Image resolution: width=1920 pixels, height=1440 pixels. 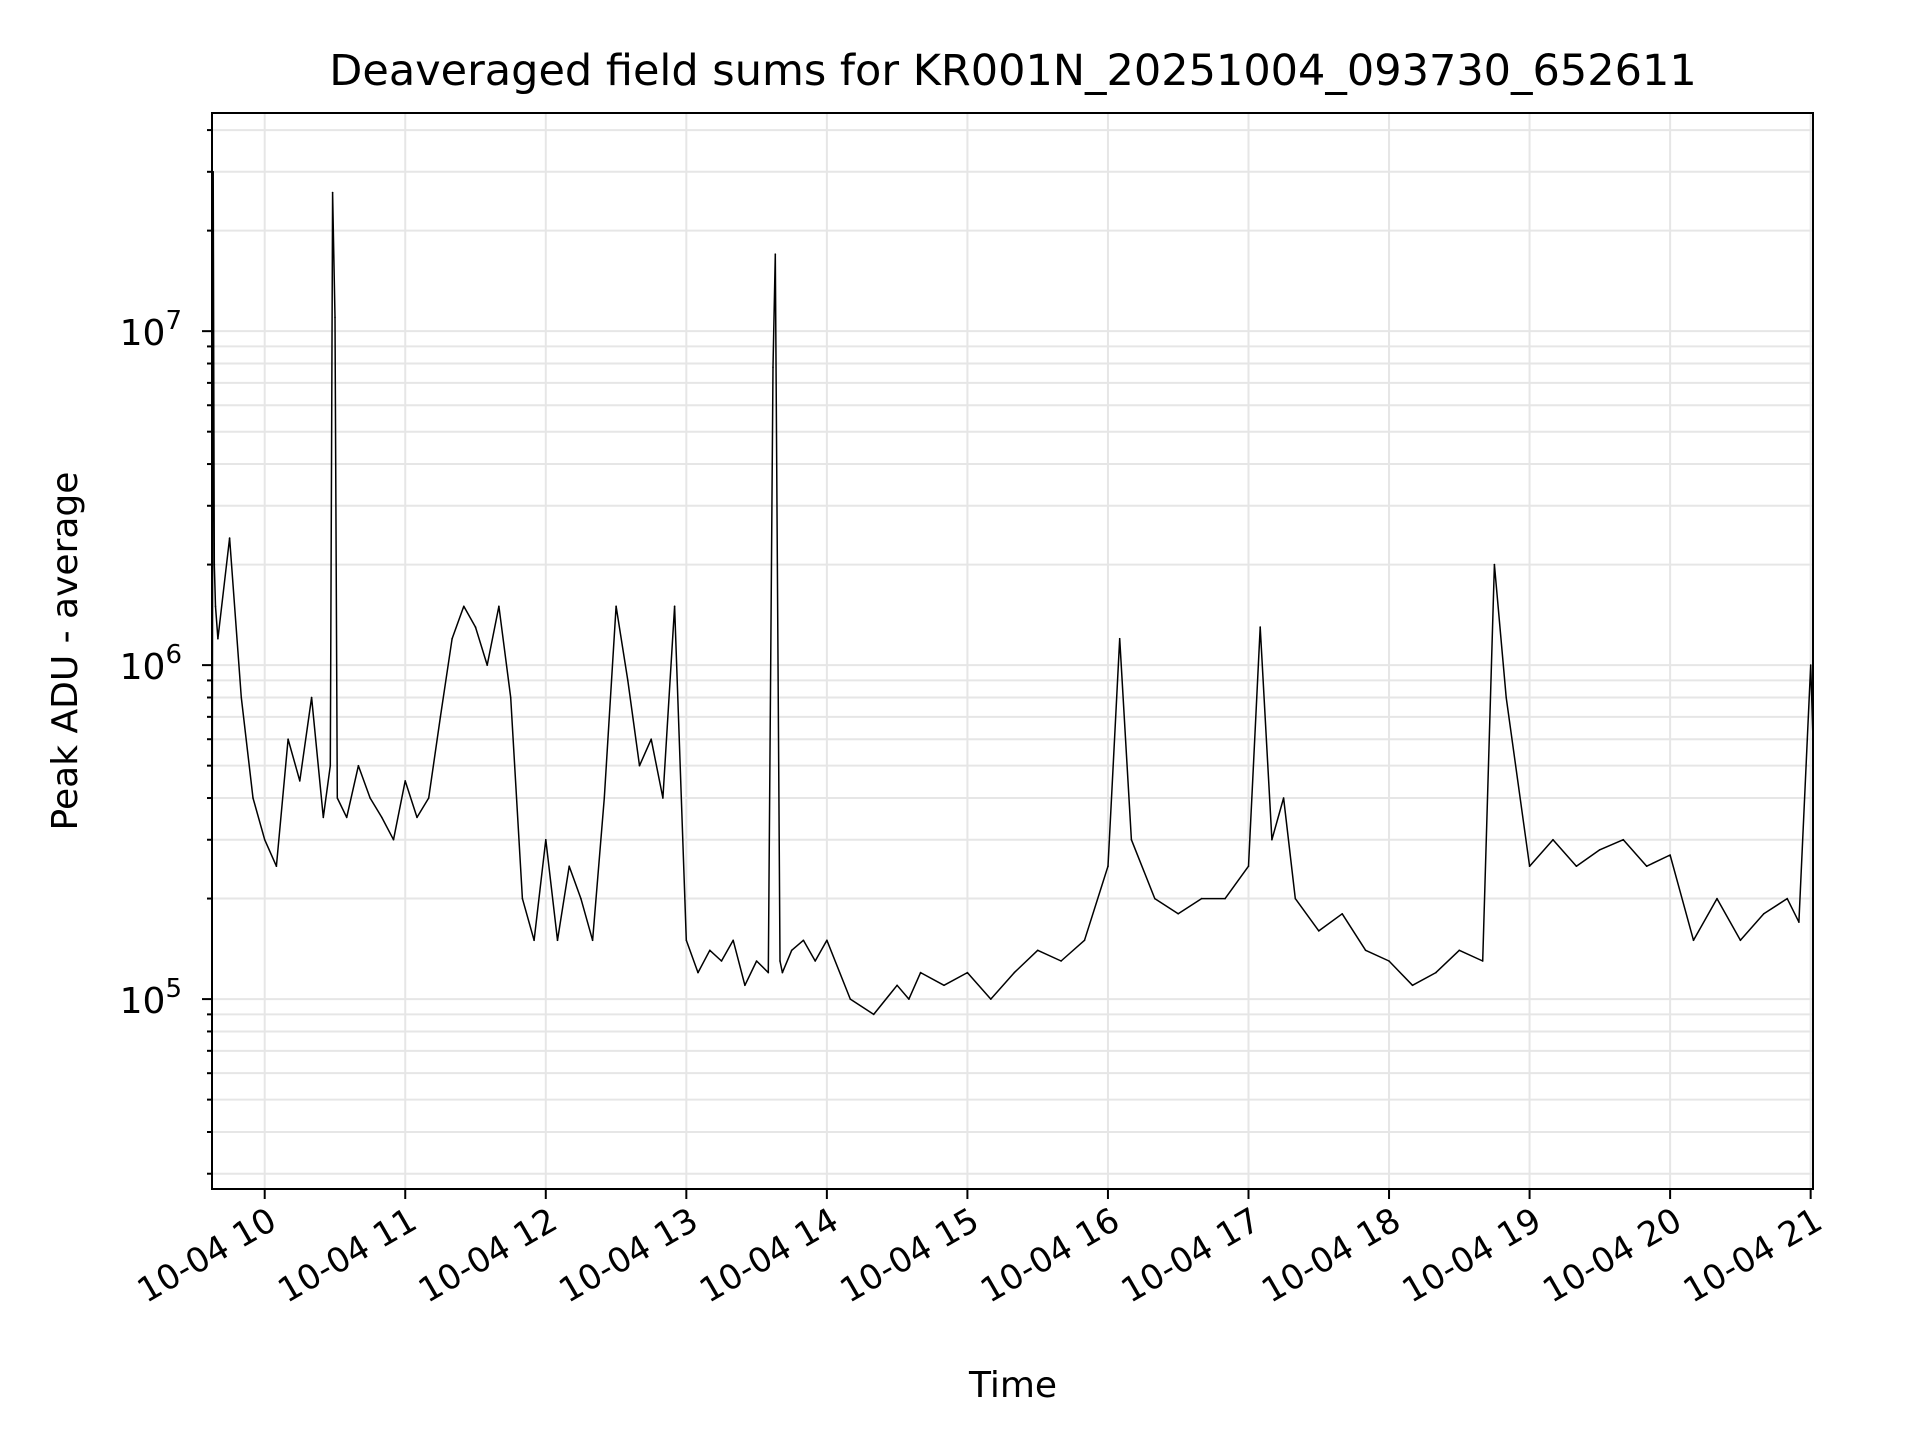 I want to click on y-axis-label: Peak ADU - average, so click(x=65, y=651).